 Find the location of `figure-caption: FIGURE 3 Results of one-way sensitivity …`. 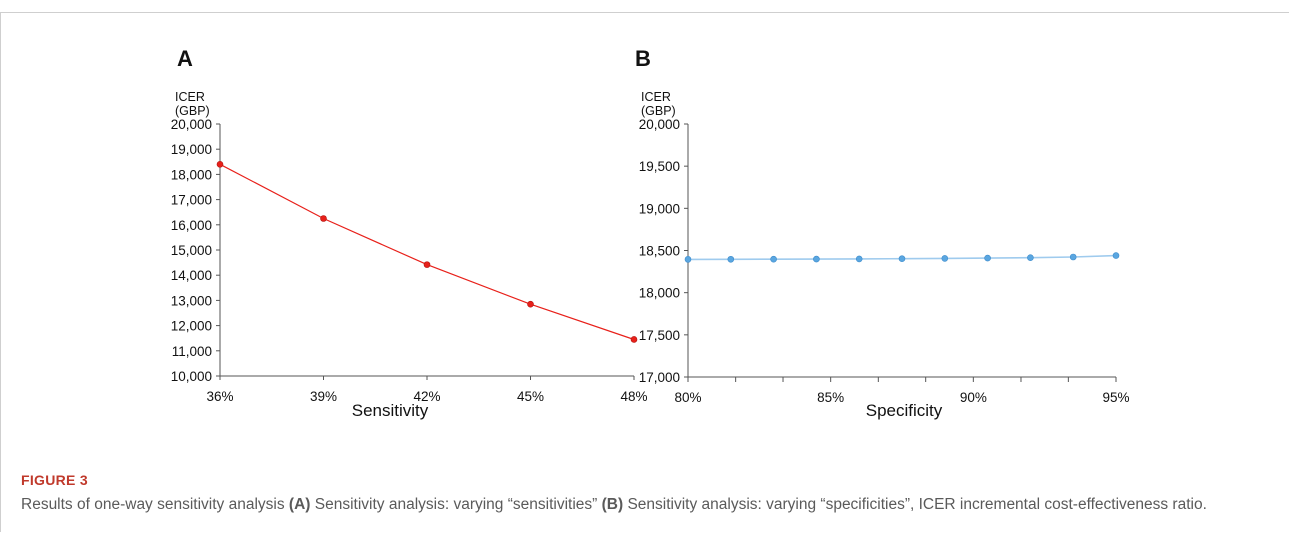

figure-caption: FIGURE 3 Results of one-way sensitivity … is located at coordinates (641, 493).